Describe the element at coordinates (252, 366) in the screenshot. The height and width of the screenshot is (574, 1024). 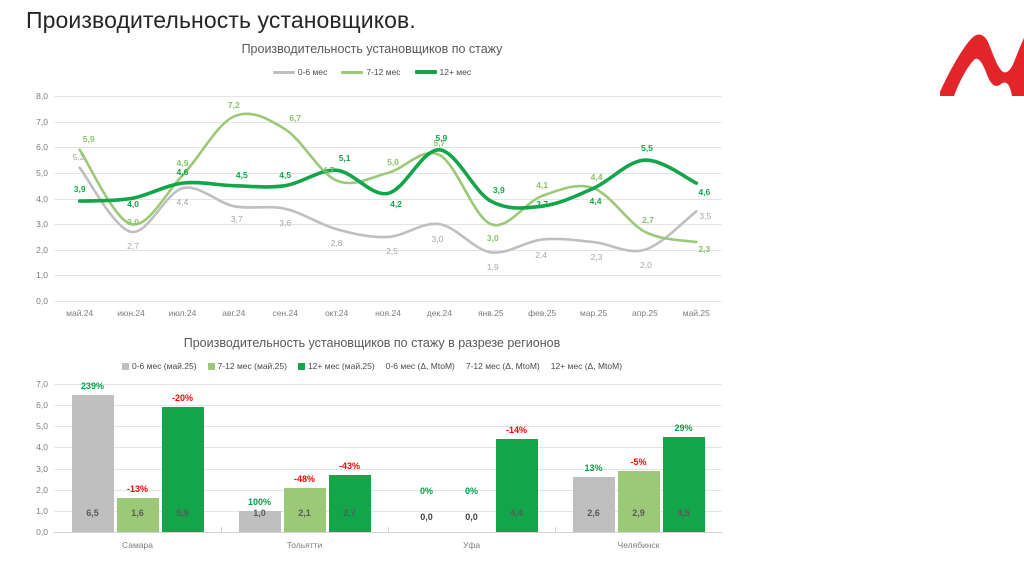
I see `legend-label: 7-12 мес (май.25)` at that location.